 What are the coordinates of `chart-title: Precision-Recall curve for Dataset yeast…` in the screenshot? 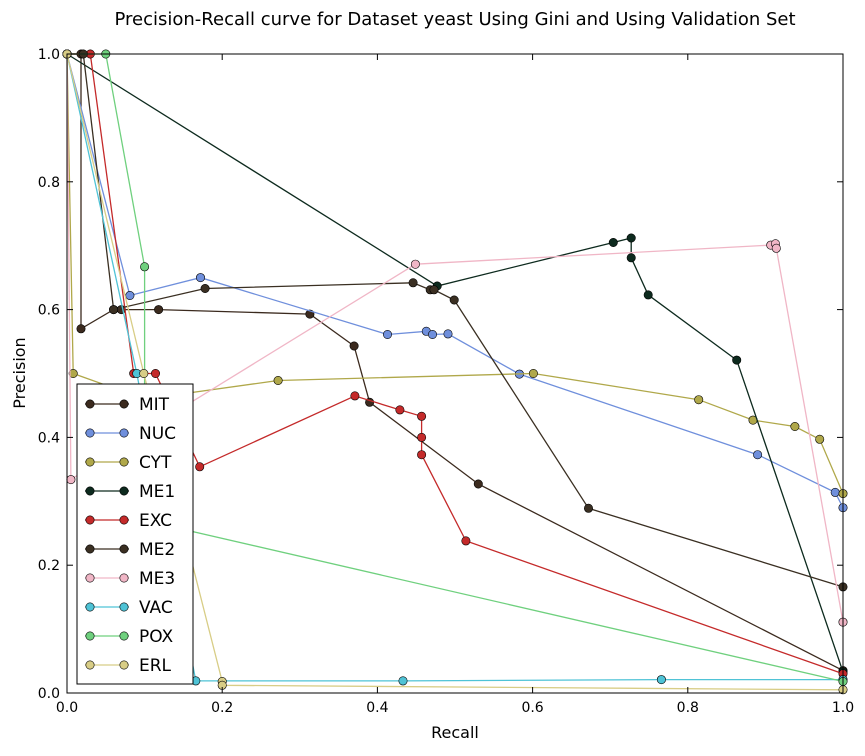 It's located at (454, 19).